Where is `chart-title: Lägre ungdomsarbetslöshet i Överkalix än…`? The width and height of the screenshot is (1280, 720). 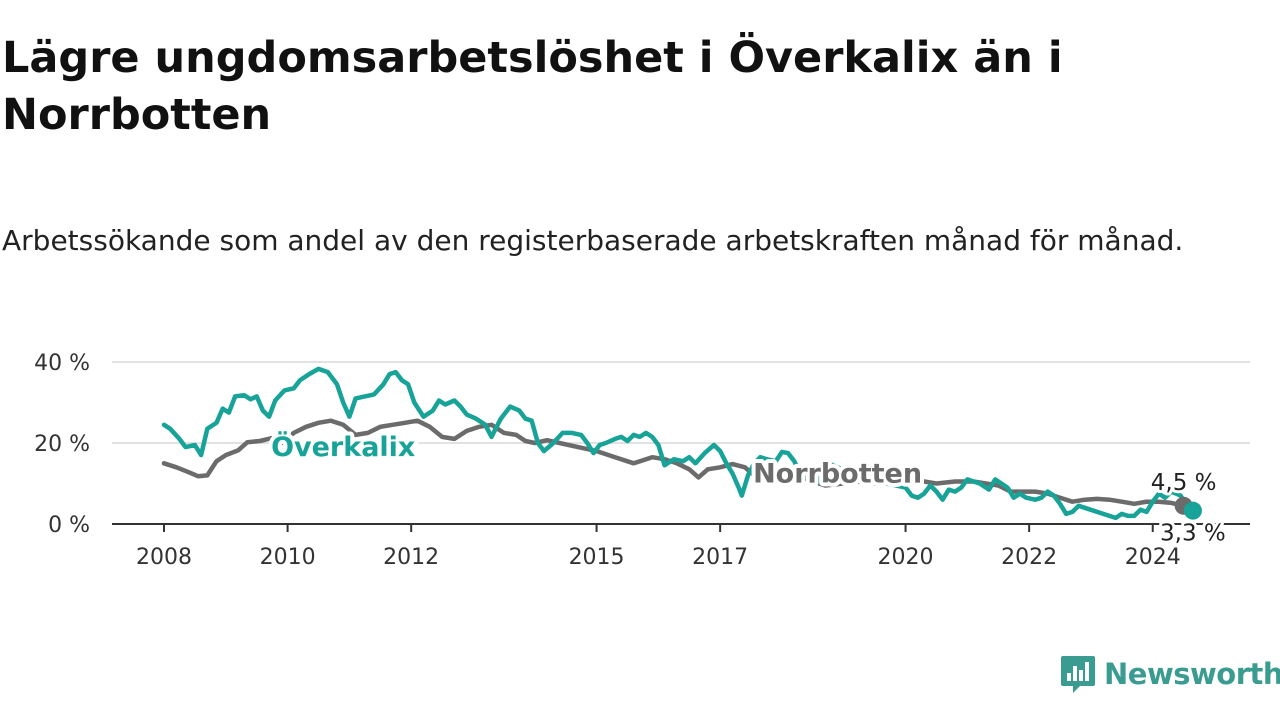 chart-title: Lägre ungdomsarbetslöshet i Överkalix än… is located at coordinates (532, 86).